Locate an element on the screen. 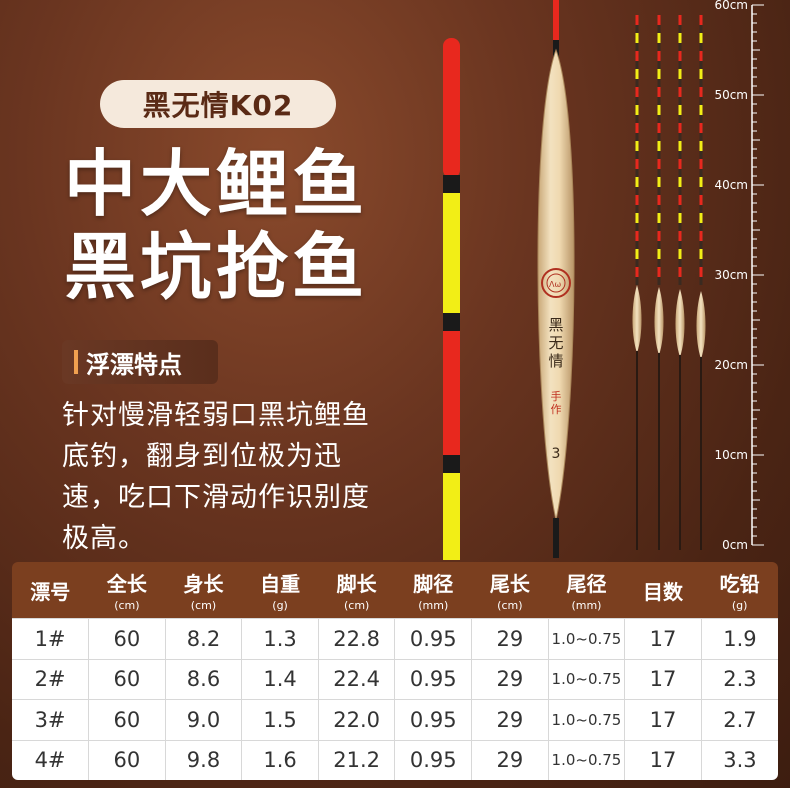 The width and height of the screenshot is (790, 788). column-header: 吃铅 (g) is located at coordinates (739, 590).